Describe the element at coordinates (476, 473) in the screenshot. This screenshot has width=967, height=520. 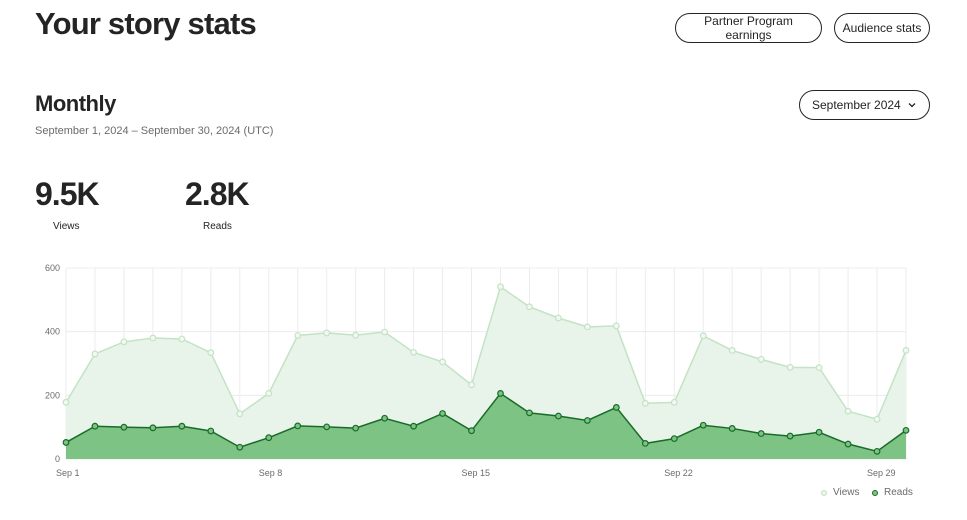
I see `x-tick-label: Sep 15` at that location.